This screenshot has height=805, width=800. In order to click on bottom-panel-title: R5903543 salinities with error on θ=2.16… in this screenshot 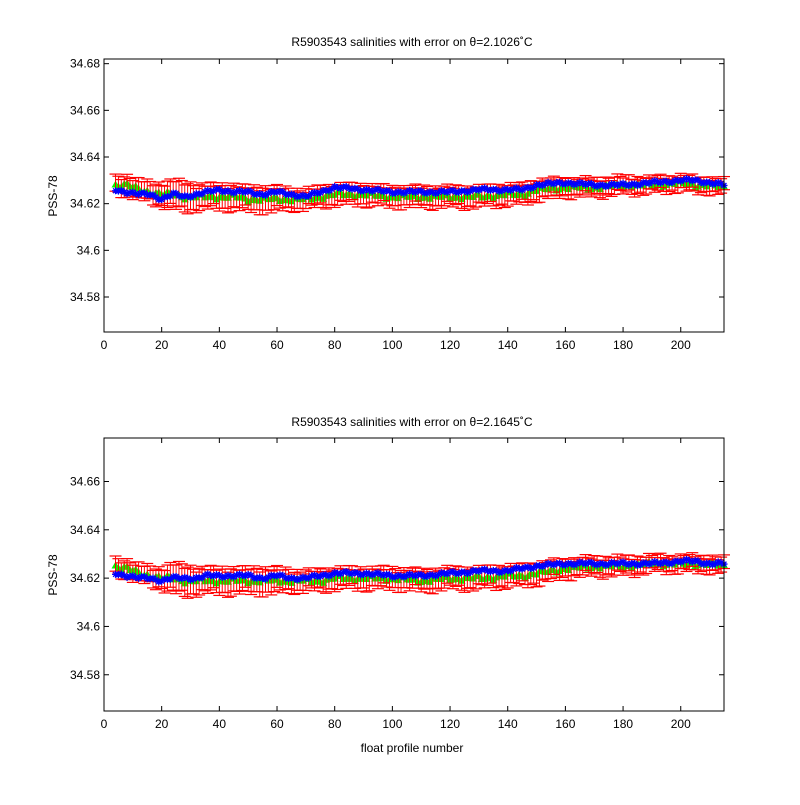, I will do `click(411, 422)`.